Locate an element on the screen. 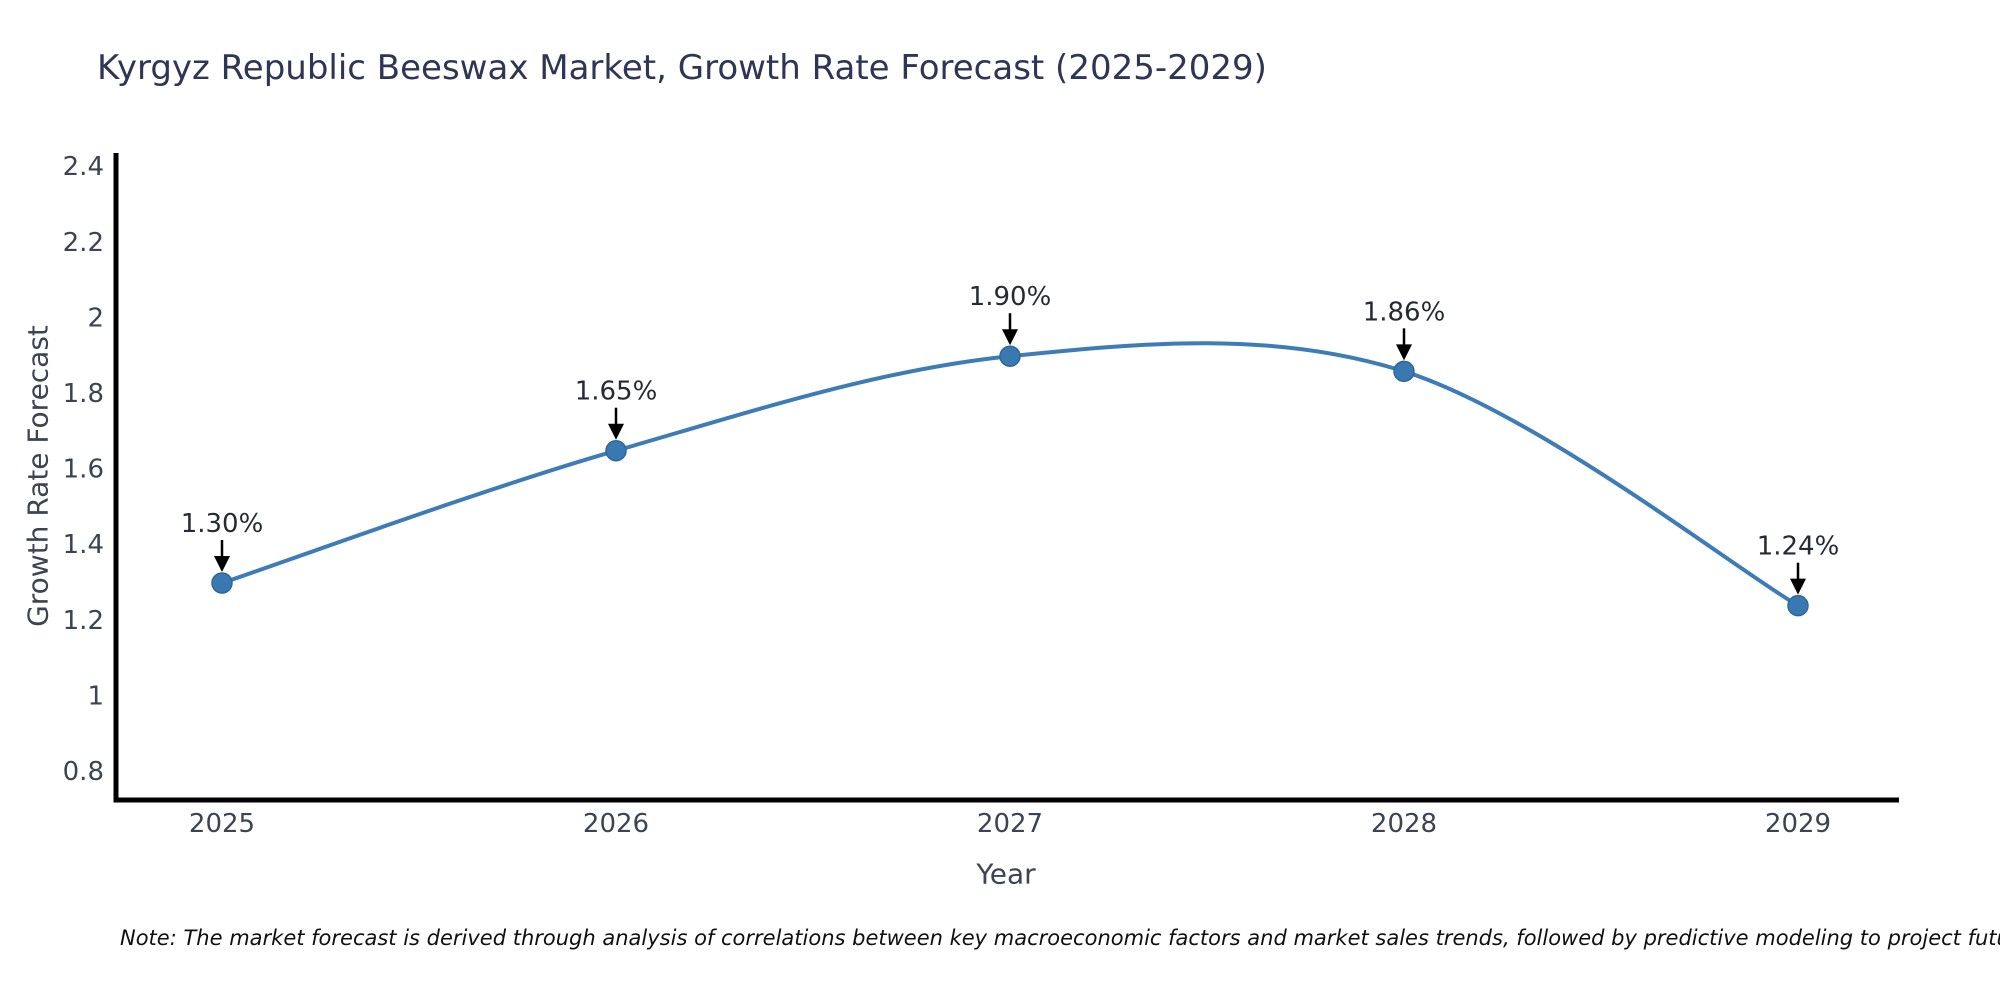 This screenshot has width=2000, height=1000. y-tick-label: 2.2 is located at coordinates (83, 243).